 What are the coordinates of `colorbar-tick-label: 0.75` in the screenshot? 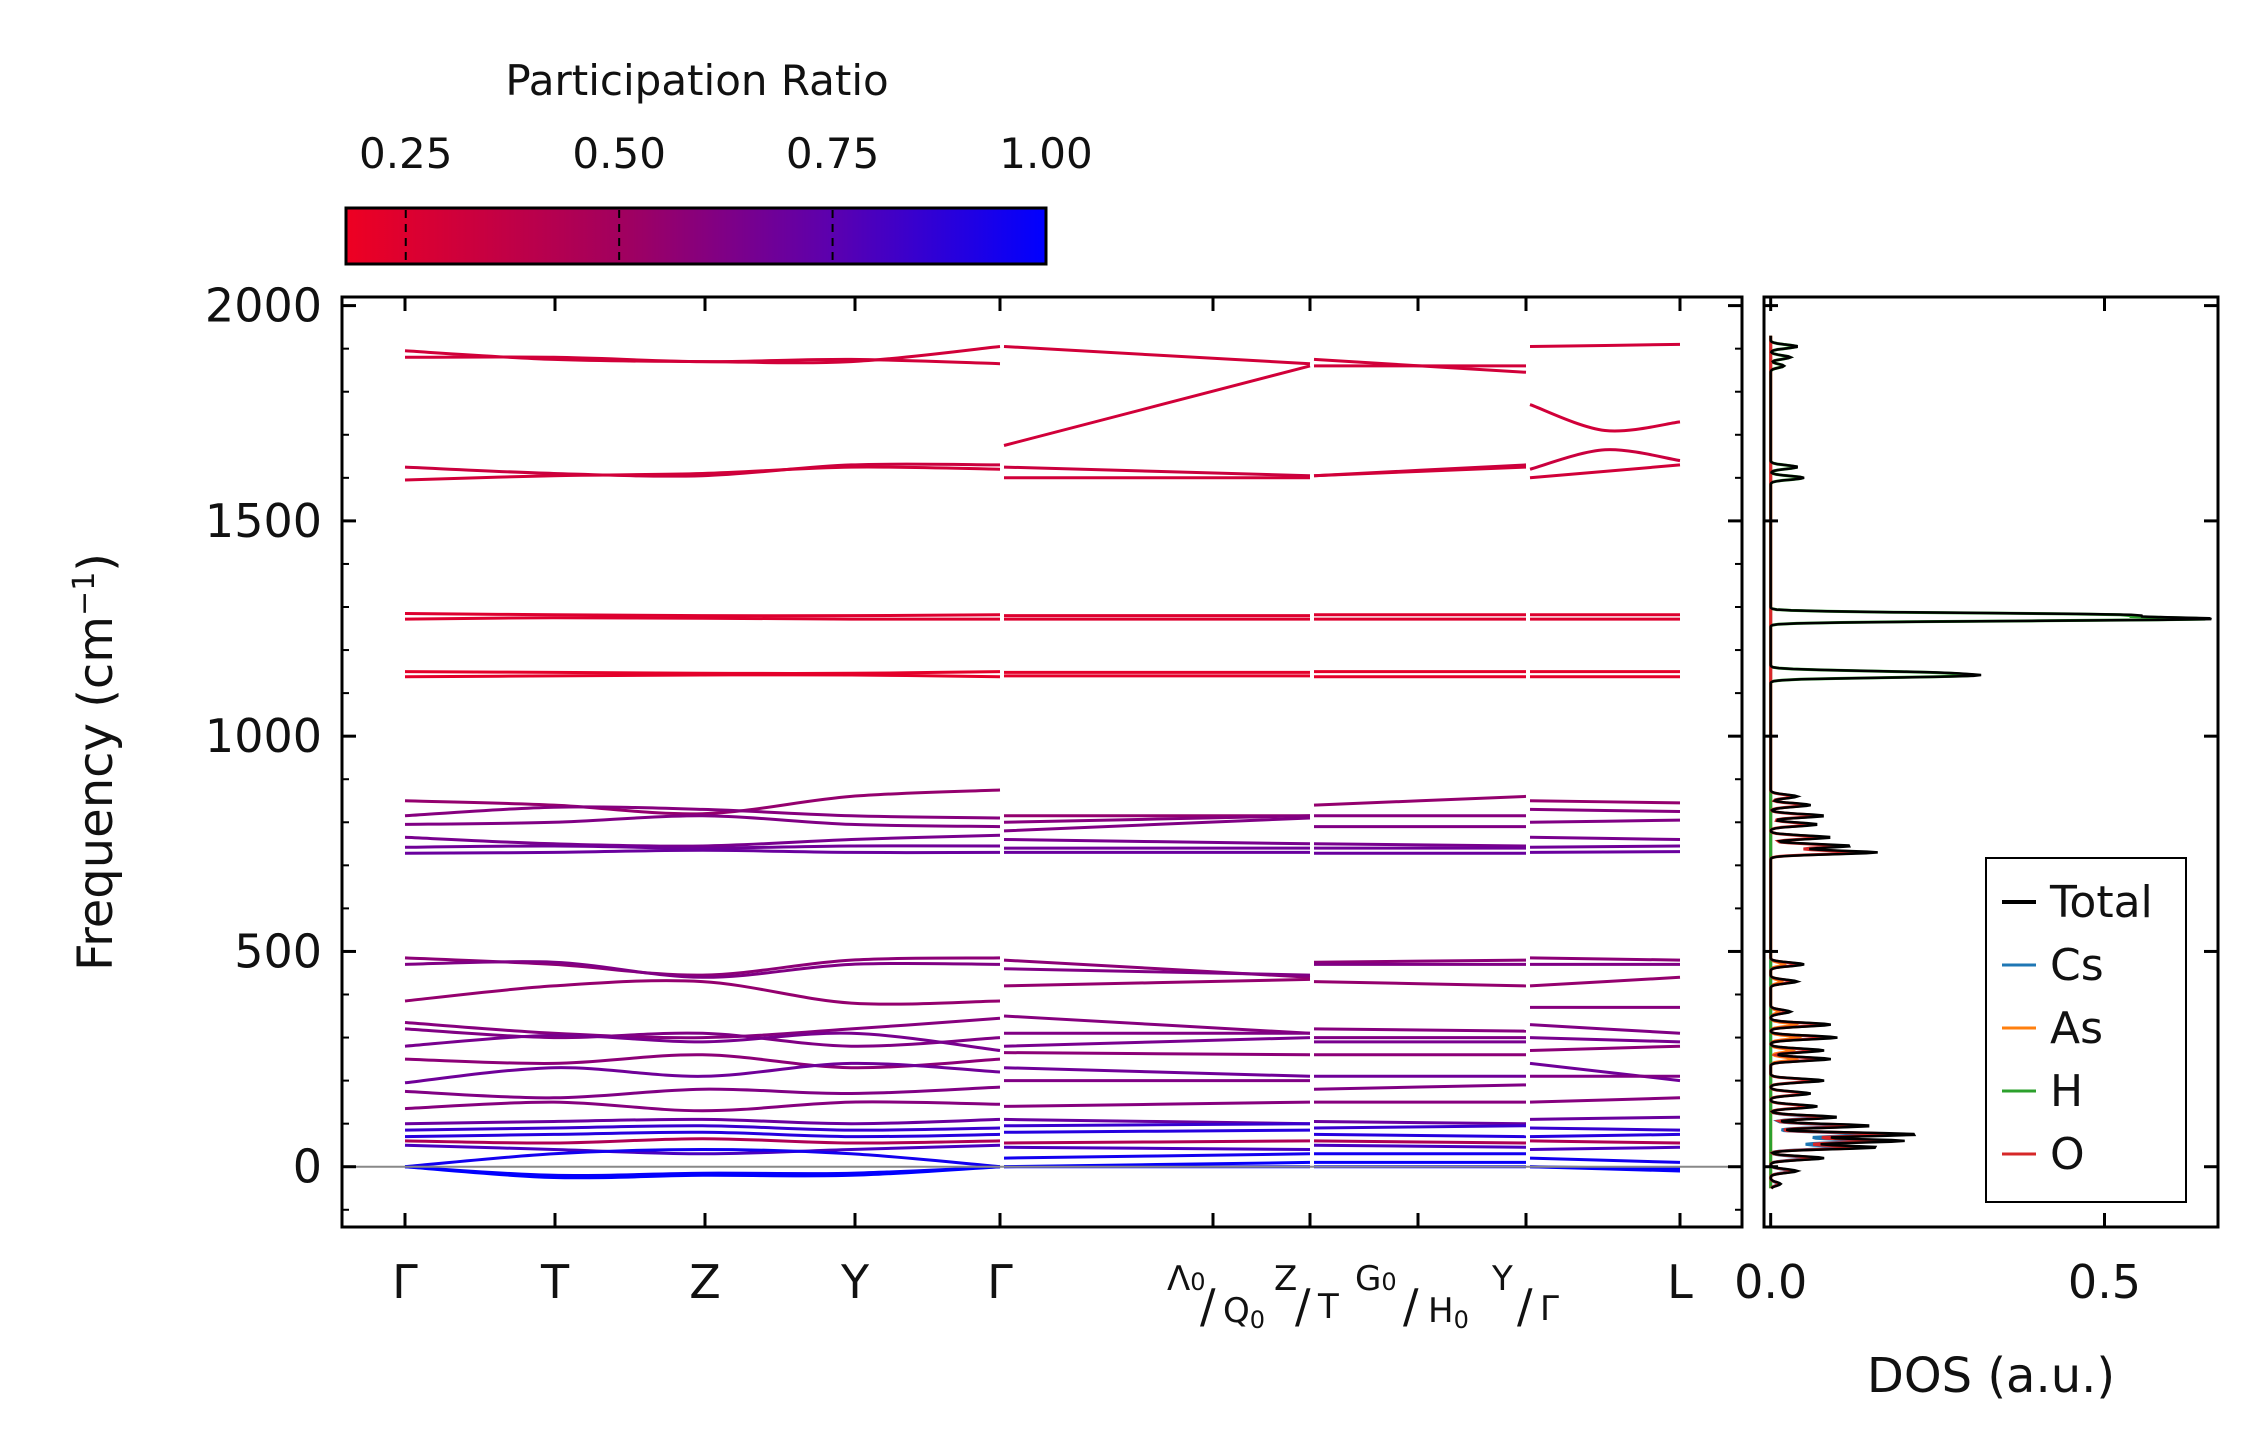 It's located at (833, 153).